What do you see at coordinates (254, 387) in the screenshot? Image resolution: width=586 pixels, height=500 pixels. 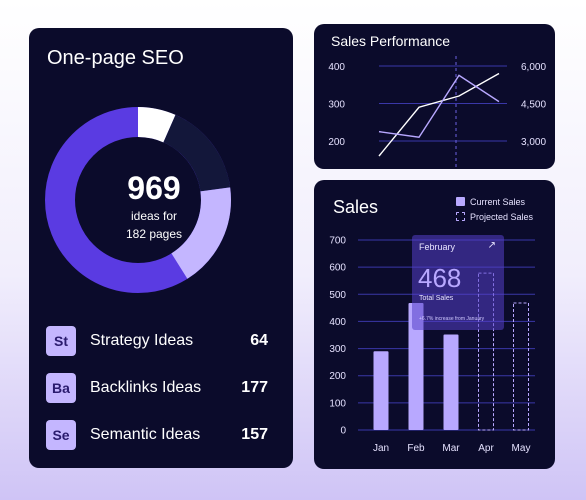 I see `backlinks-ideas-count: 177` at bounding box center [254, 387].